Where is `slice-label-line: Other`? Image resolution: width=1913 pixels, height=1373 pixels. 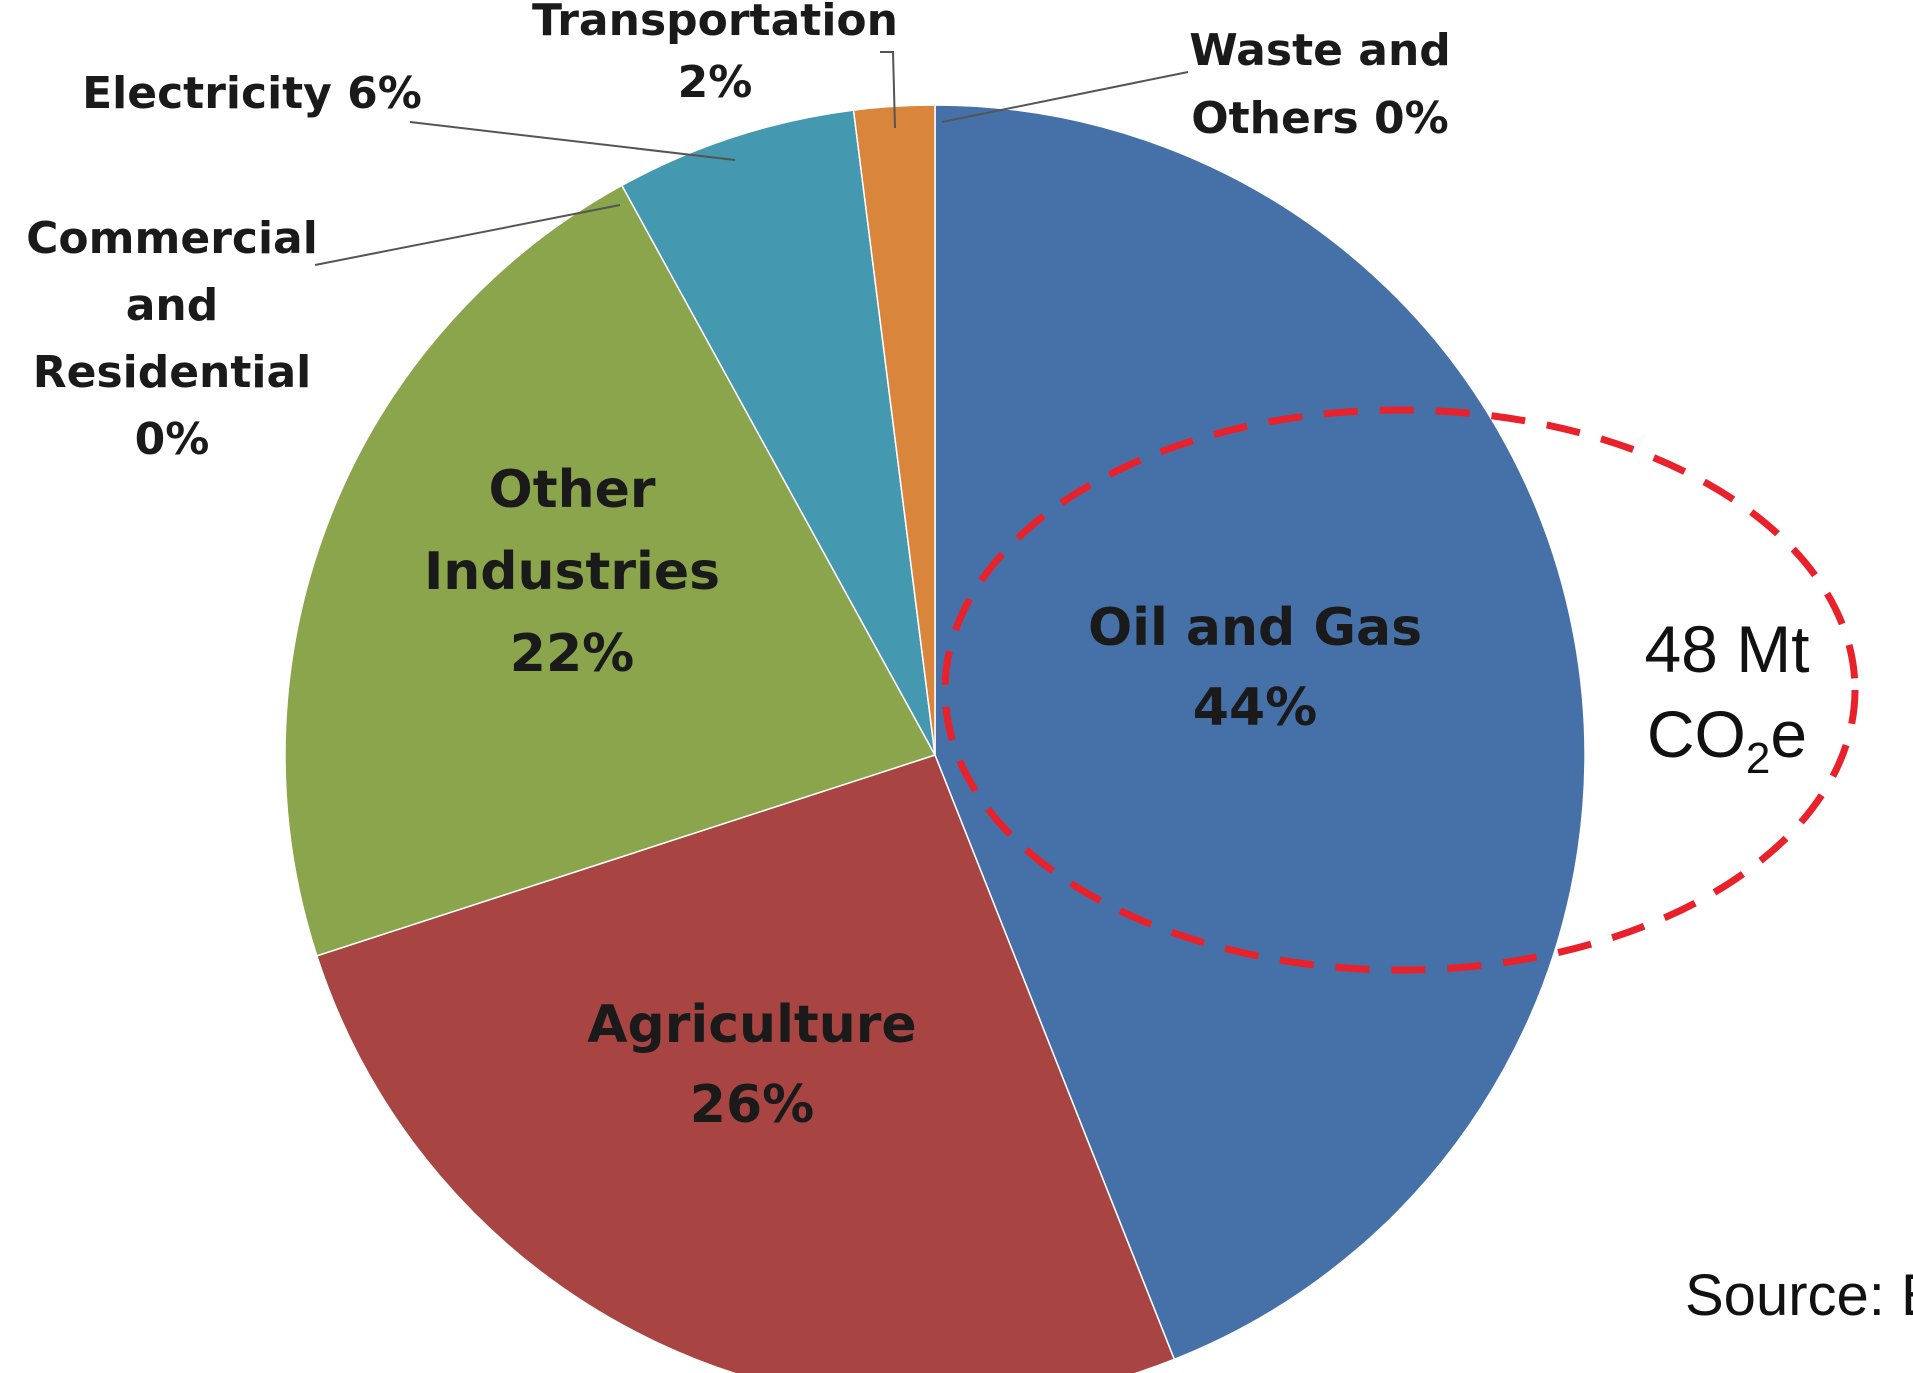 slice-label-line: Other is located at coordinates (572, 490).